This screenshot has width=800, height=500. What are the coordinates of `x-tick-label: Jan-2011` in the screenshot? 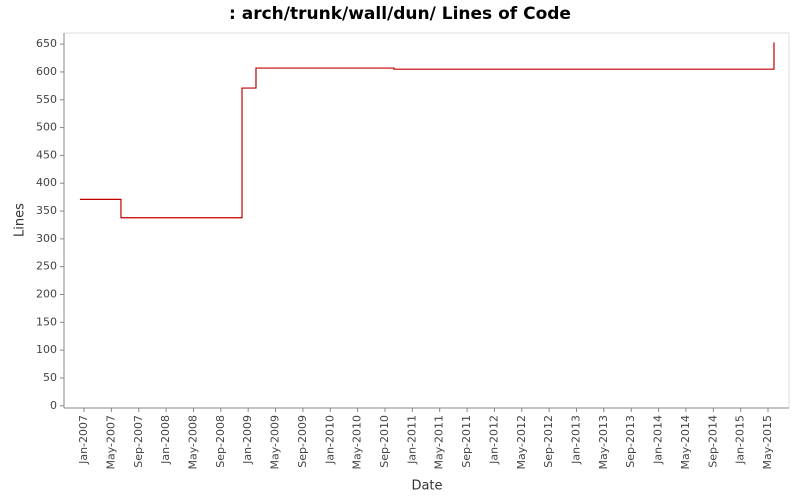 It's located at (411, 440).